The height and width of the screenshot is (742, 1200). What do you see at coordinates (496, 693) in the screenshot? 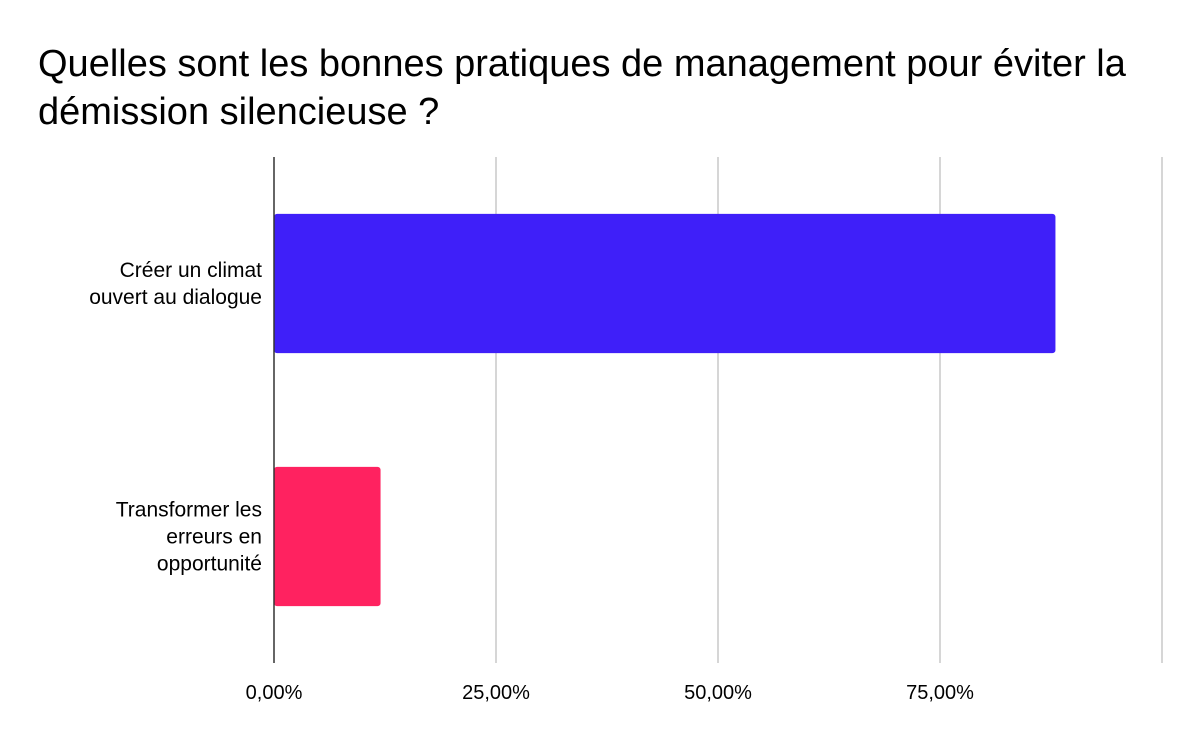
I see `x-tick-label-1: 25,00%` at bounding box center [496, 693].